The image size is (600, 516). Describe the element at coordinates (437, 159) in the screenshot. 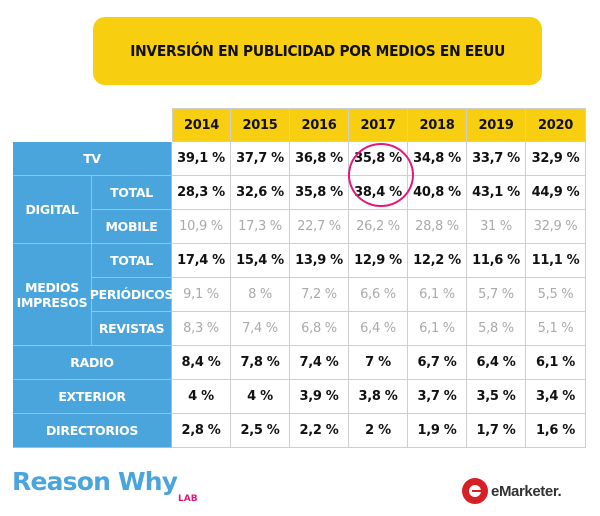

I see `value-cell: 34,8 %` at that location.